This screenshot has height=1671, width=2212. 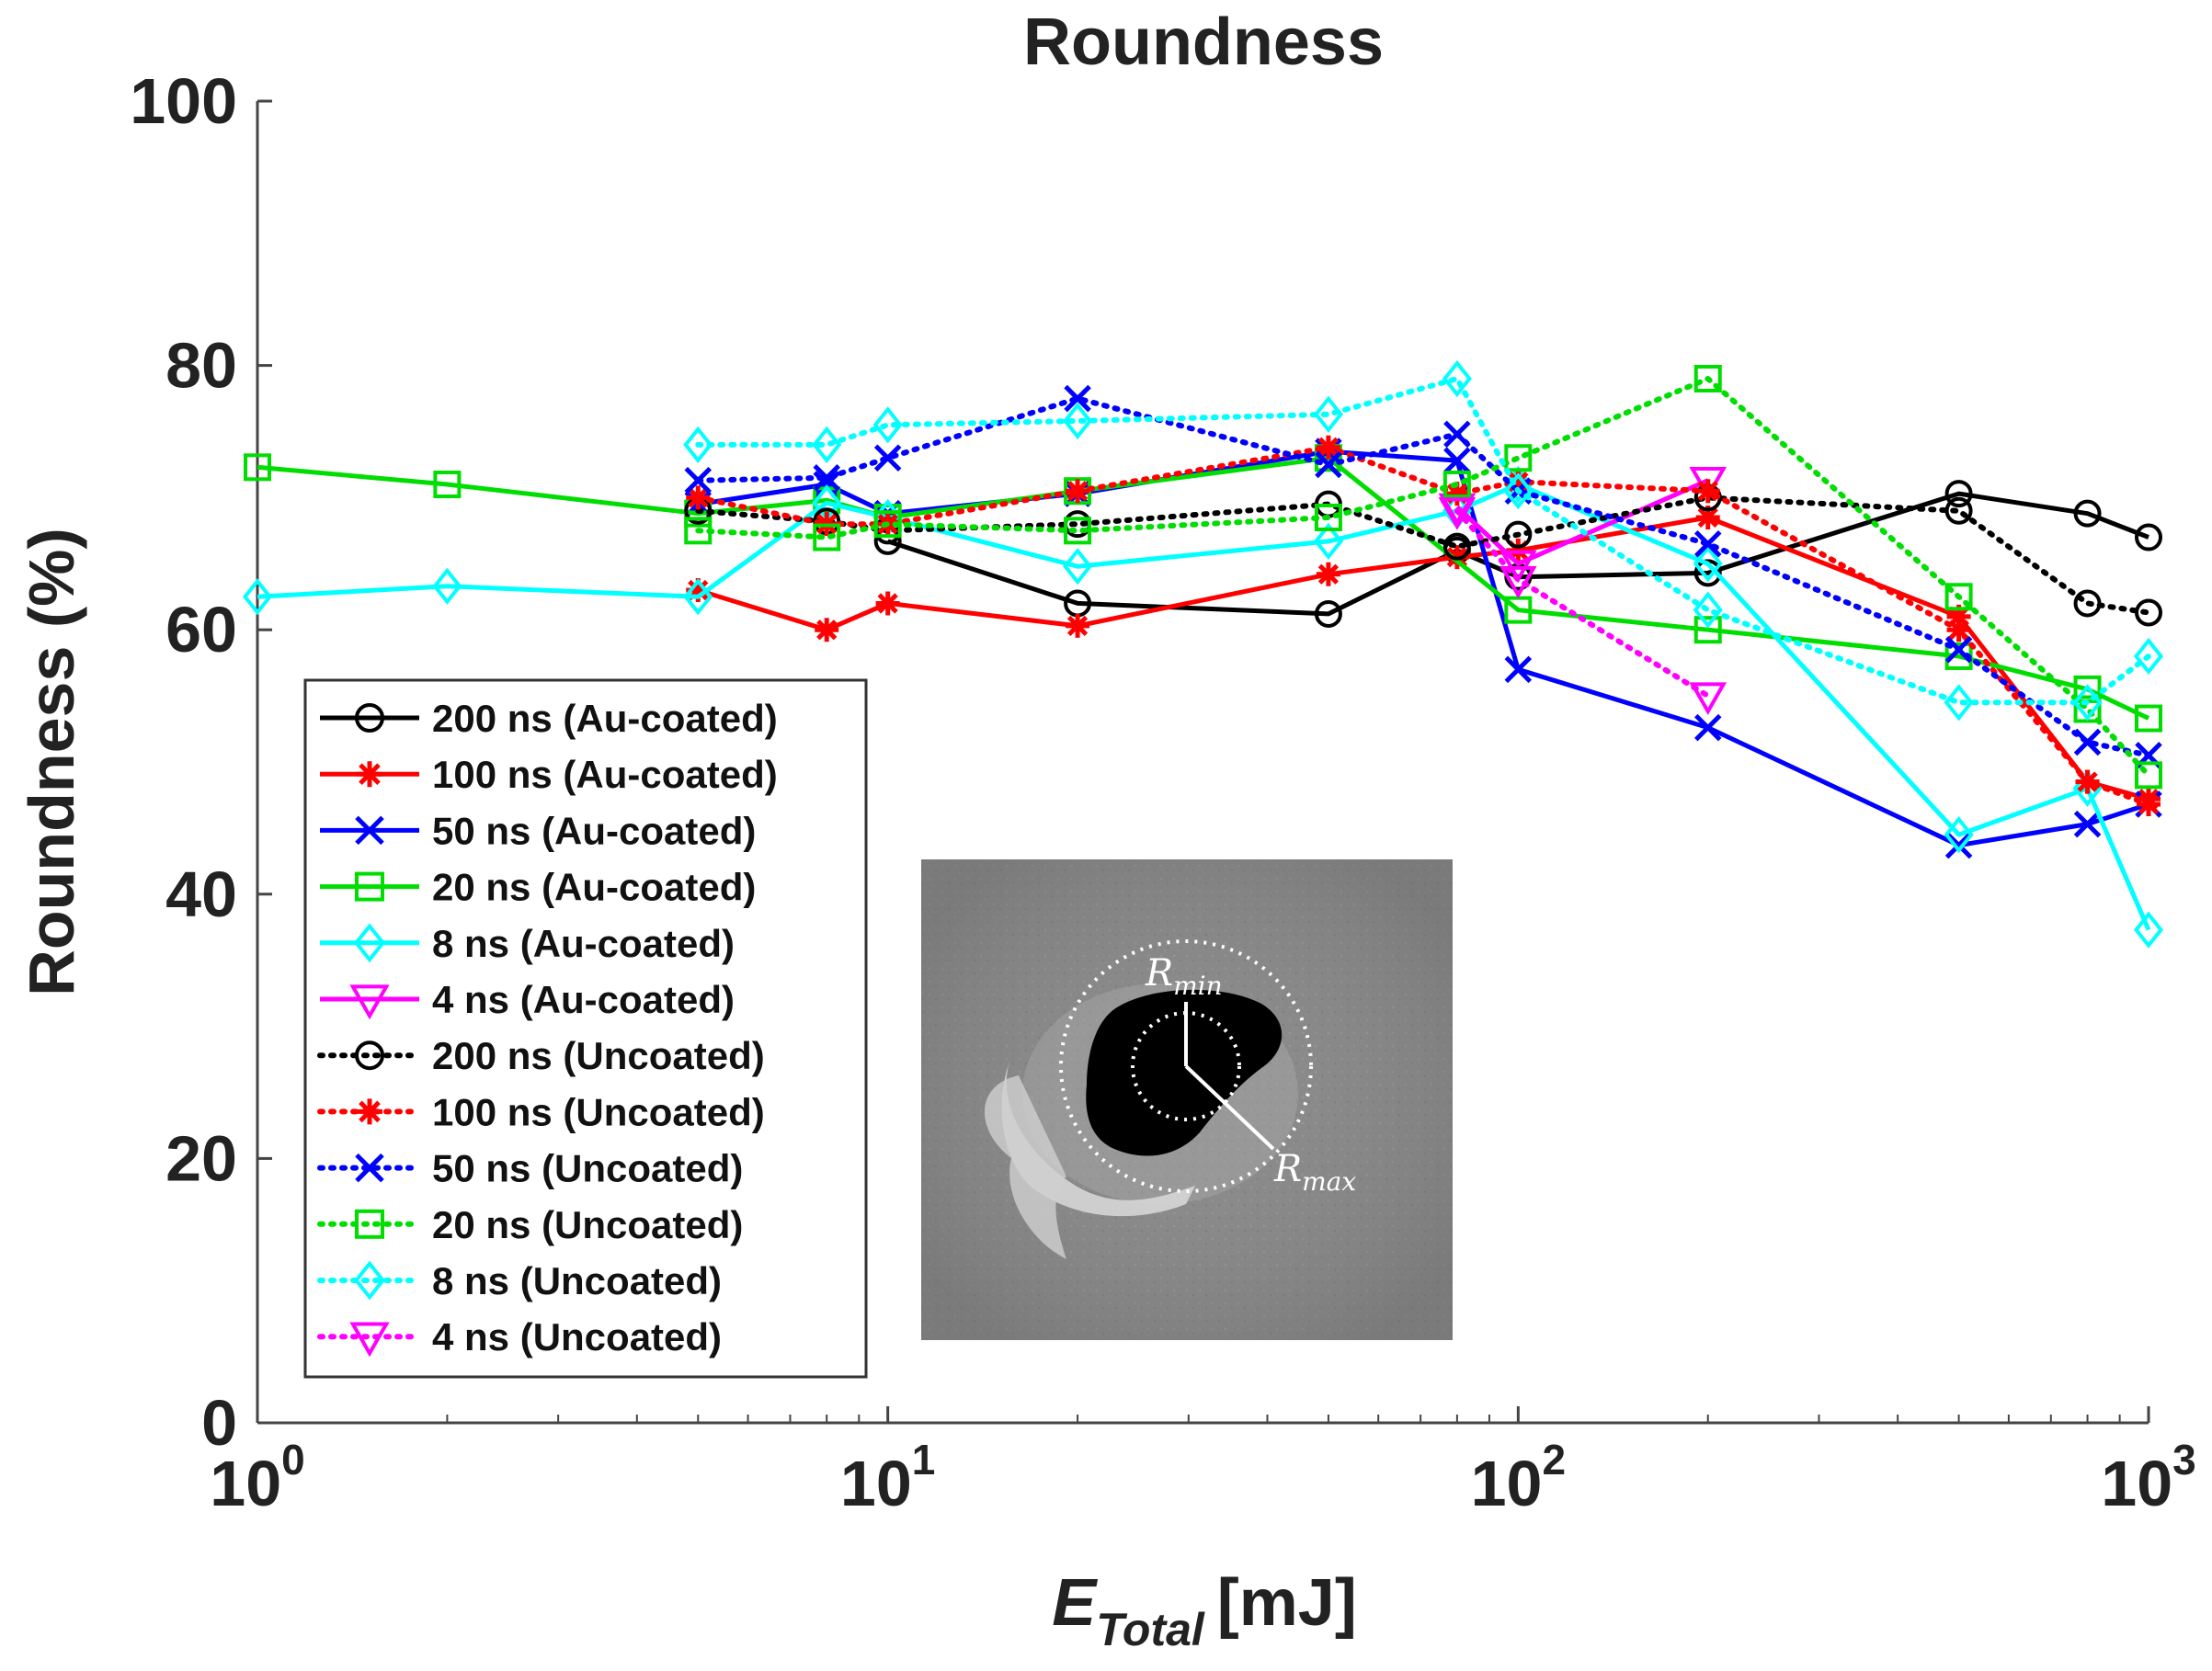 What do you see at coordinates (519, 1280) in the screenshot?
I see `legend-item: 8 ns (Uncoated)` at bounding box center [519, 1280].